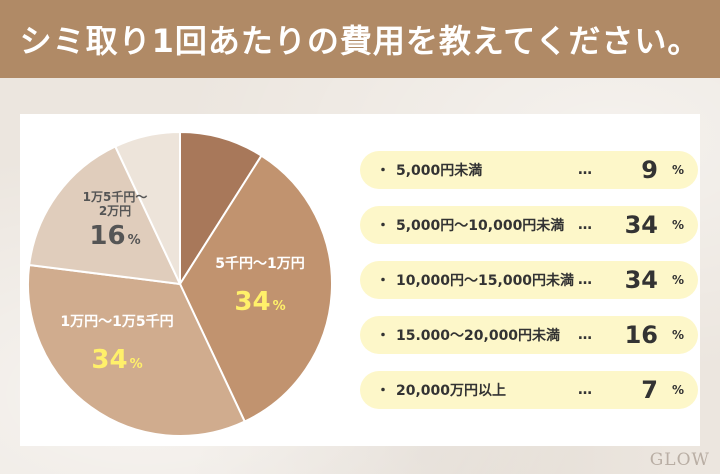 This screenshot has height=474, width=720. I want to click on legend-item: ・ 10,000円～15,000円未満 … 34 %, so click(529, 280).